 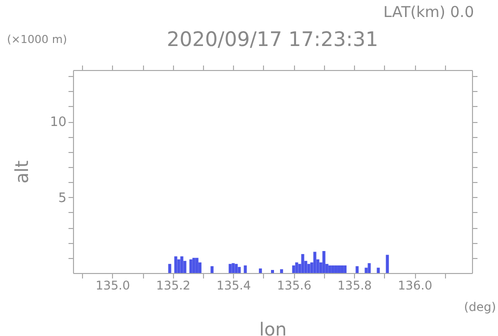 I want to click on text: (×1000 m), so click(x=37, y=39).